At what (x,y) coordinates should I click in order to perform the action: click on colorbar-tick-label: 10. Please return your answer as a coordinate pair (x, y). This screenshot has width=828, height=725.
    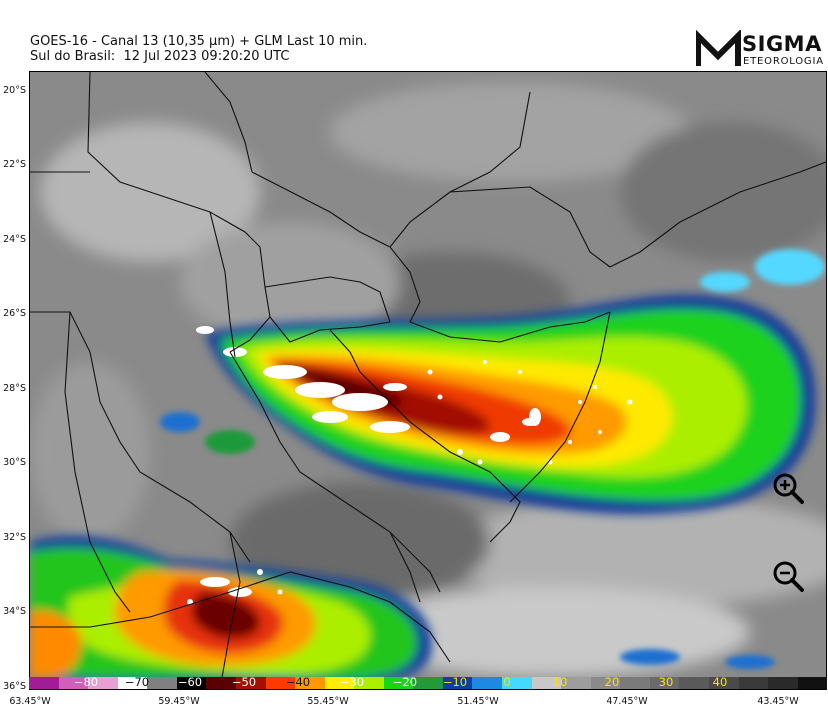
    Looking at the image, I should click on (560, 682).